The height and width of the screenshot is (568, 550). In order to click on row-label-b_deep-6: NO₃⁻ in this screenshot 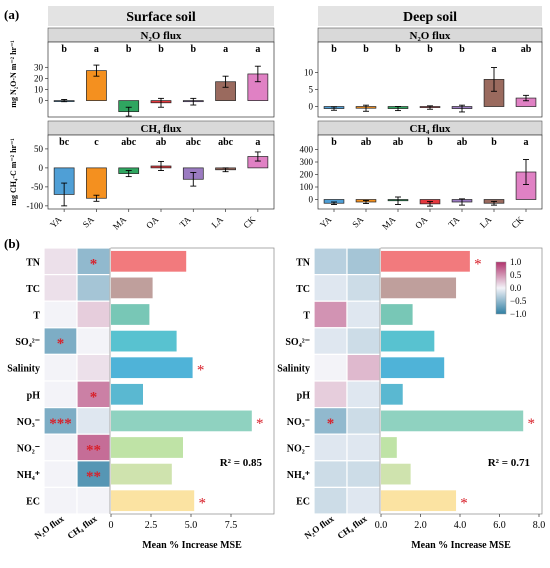, I will do `click(298, 422)`.